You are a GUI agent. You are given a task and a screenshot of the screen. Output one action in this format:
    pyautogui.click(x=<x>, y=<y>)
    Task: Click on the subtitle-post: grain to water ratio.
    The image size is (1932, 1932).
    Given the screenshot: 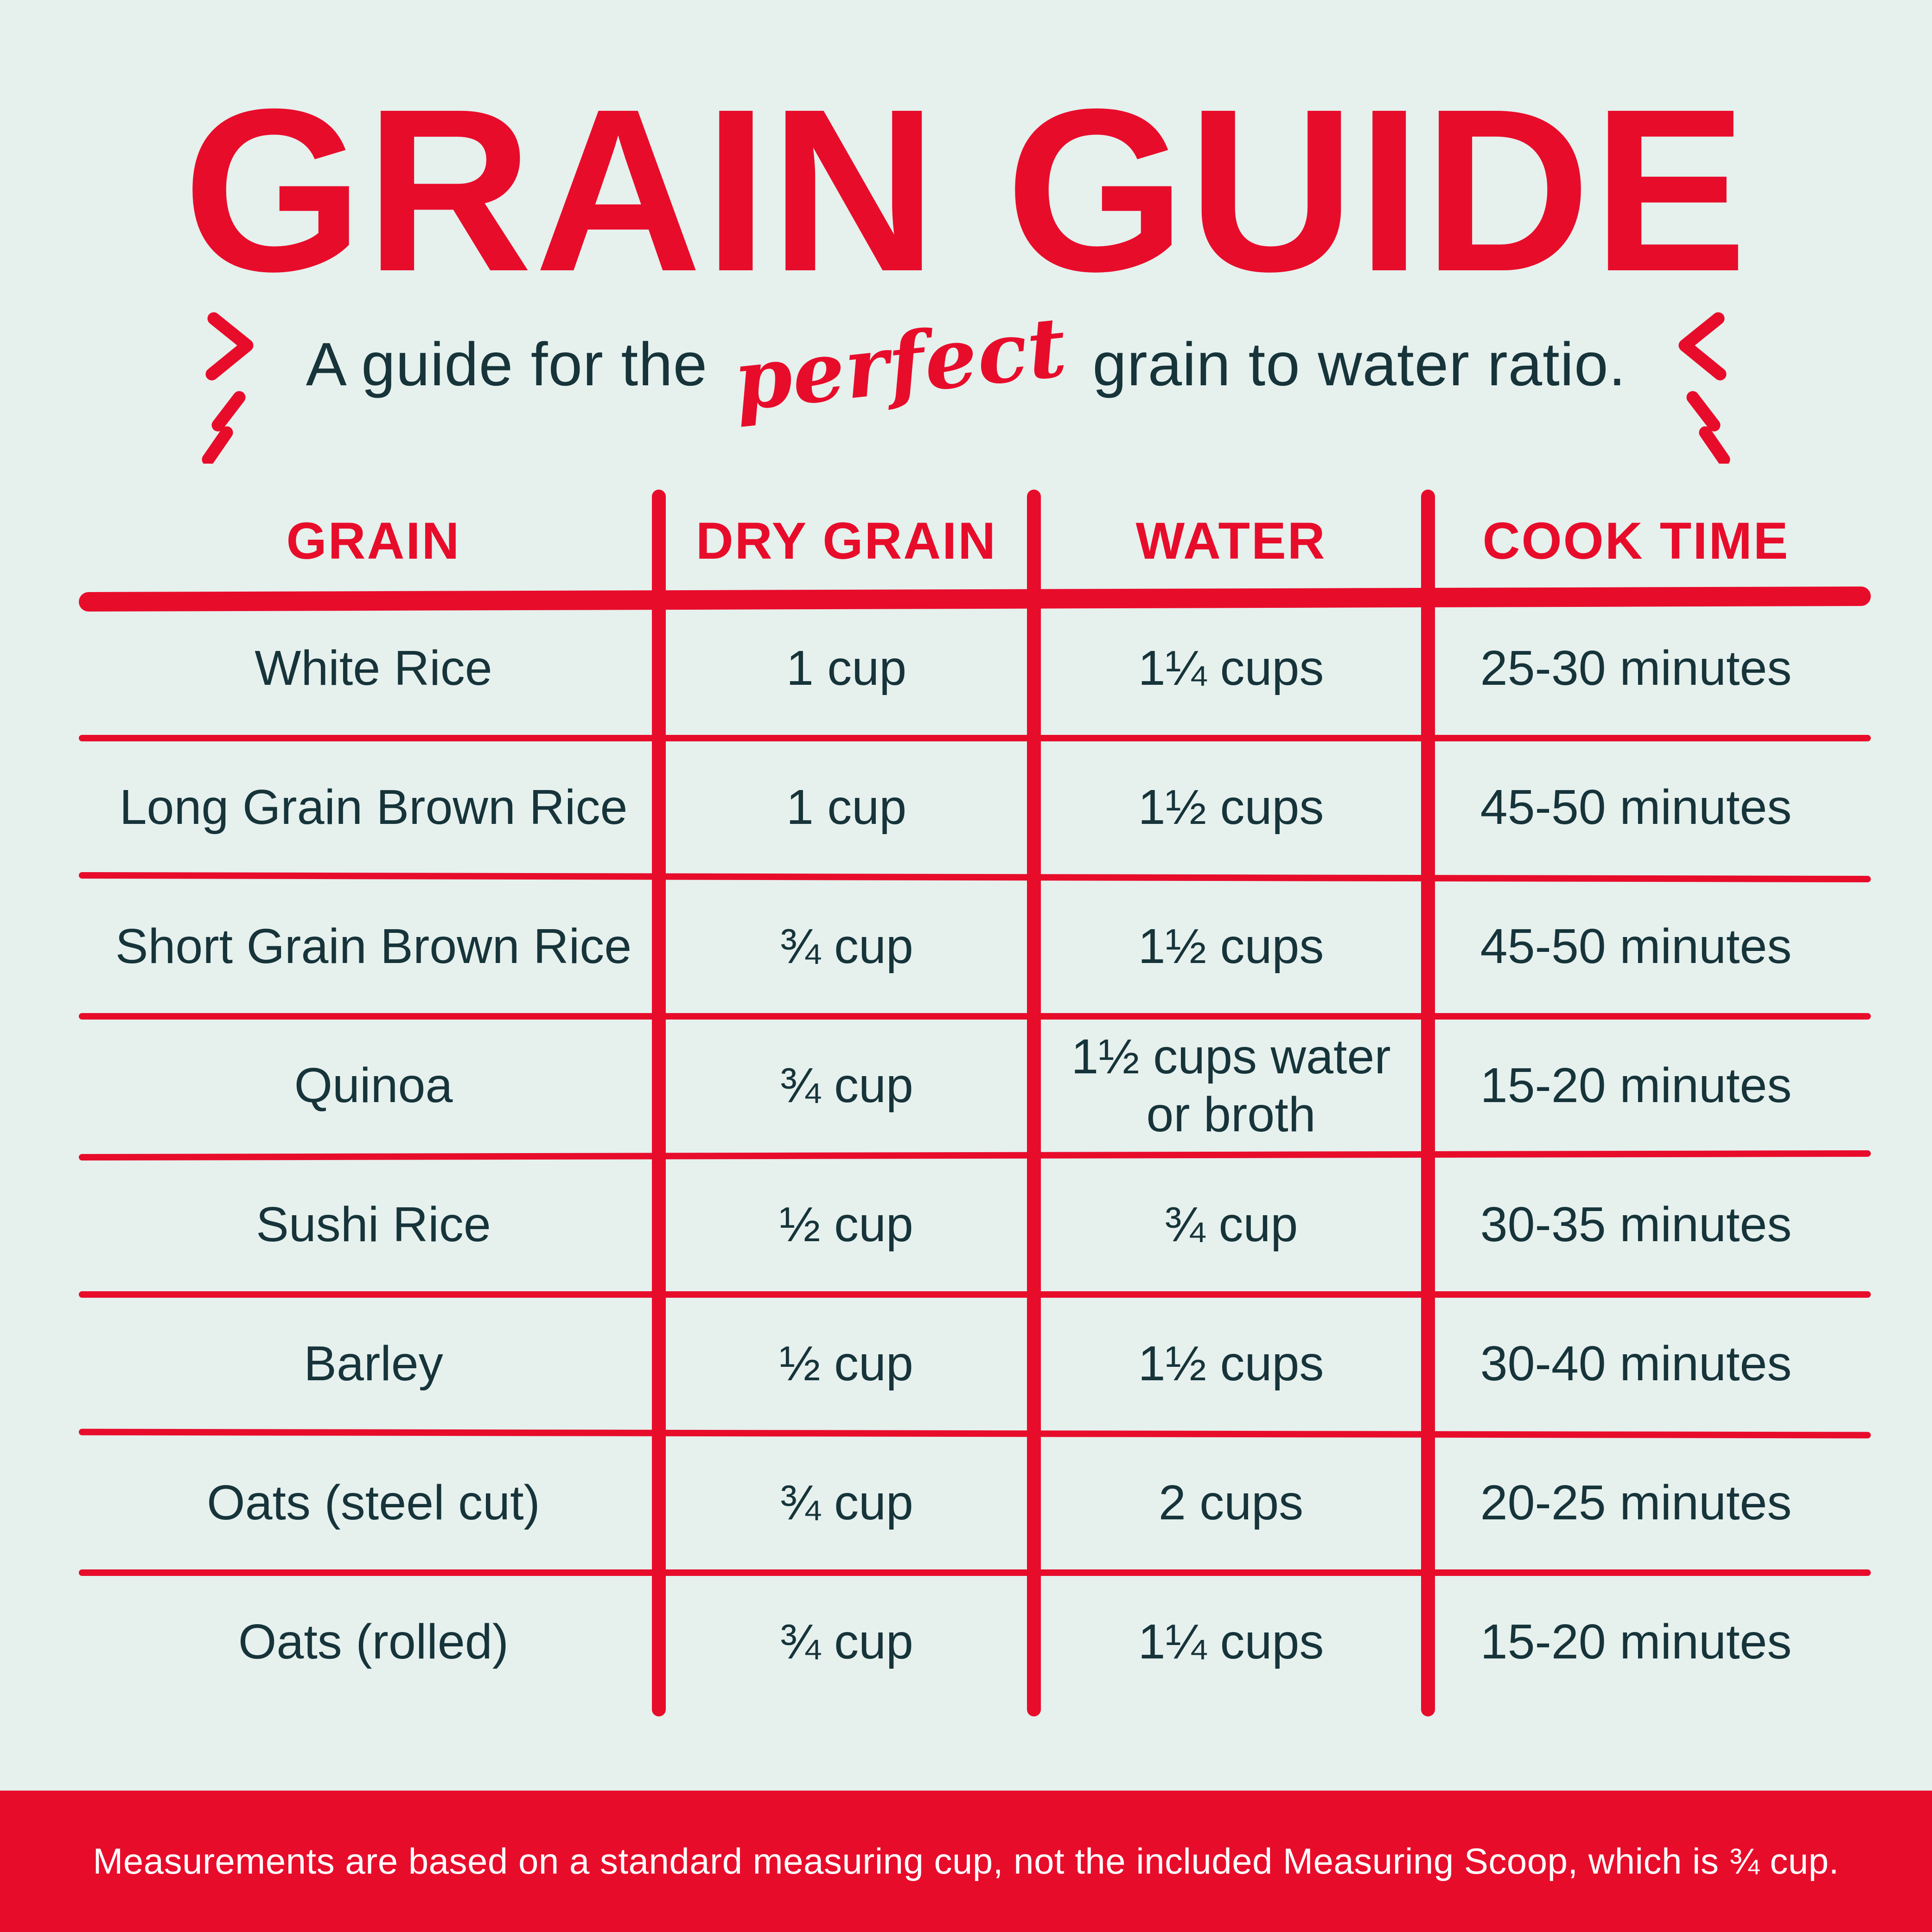 What is the action you would take?
    pyautogui.click(x=1359, y=364)
    